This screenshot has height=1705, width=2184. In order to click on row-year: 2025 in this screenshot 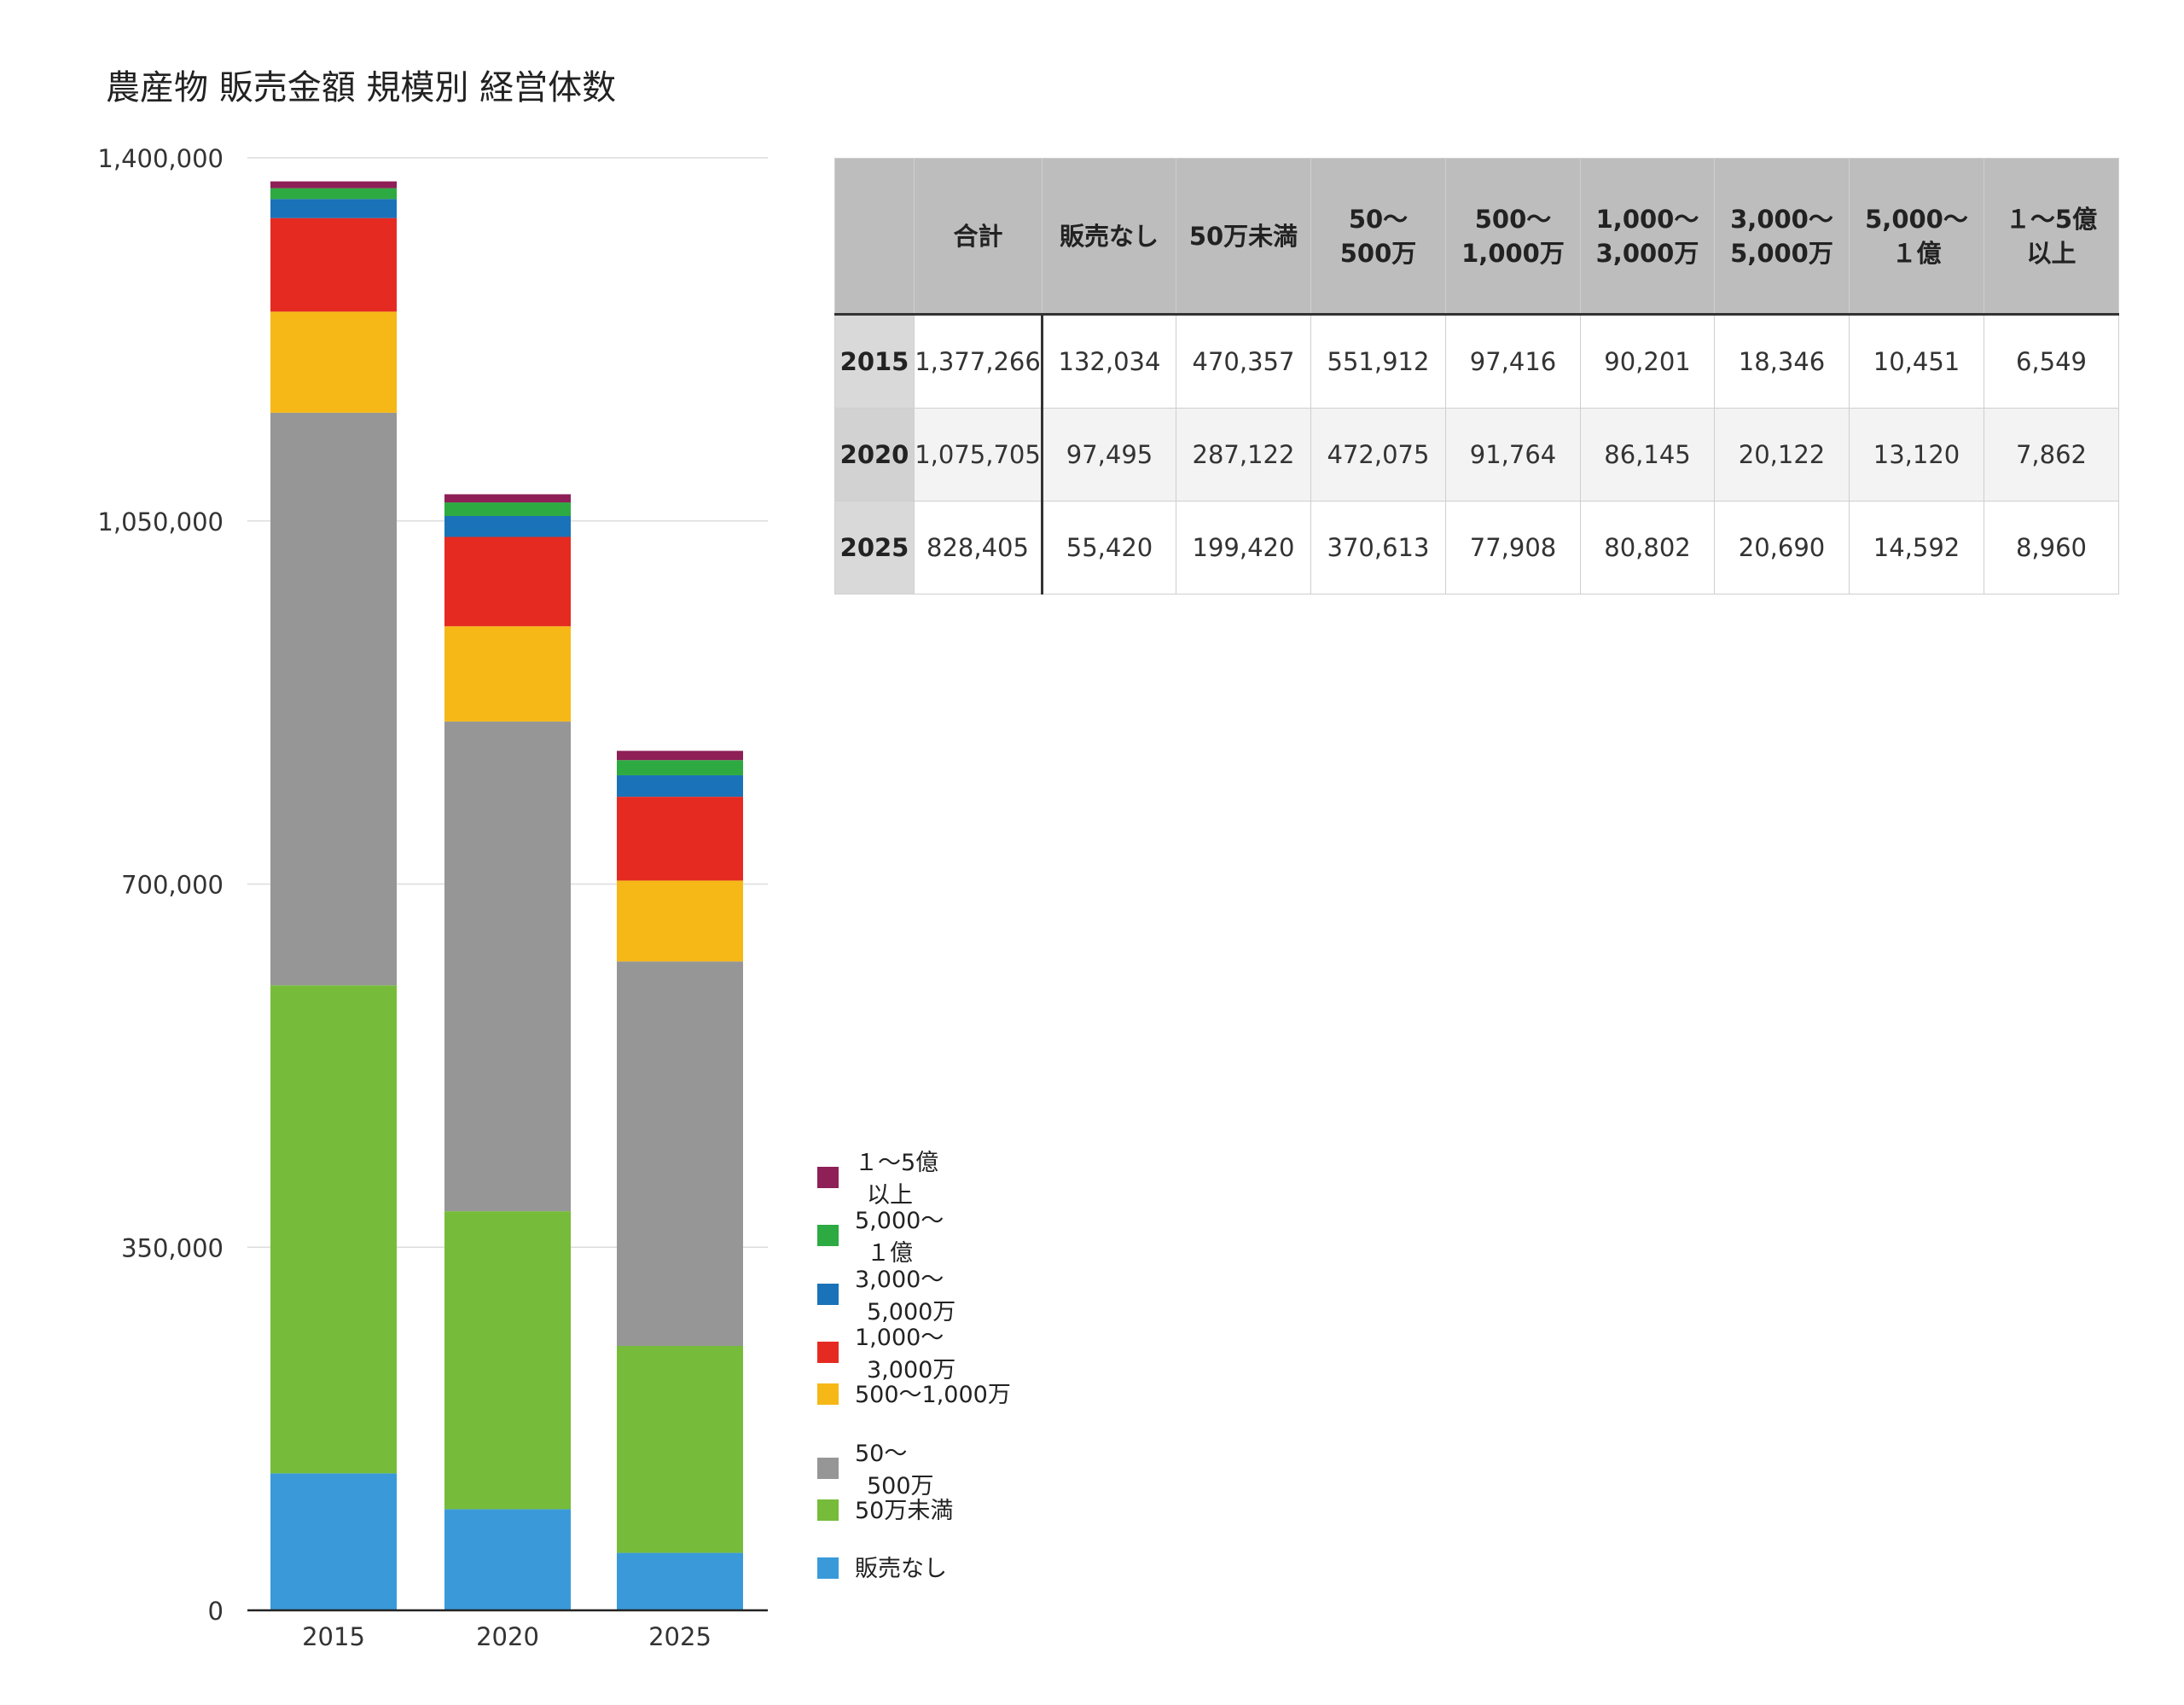, I will do `click(875, 547)`.